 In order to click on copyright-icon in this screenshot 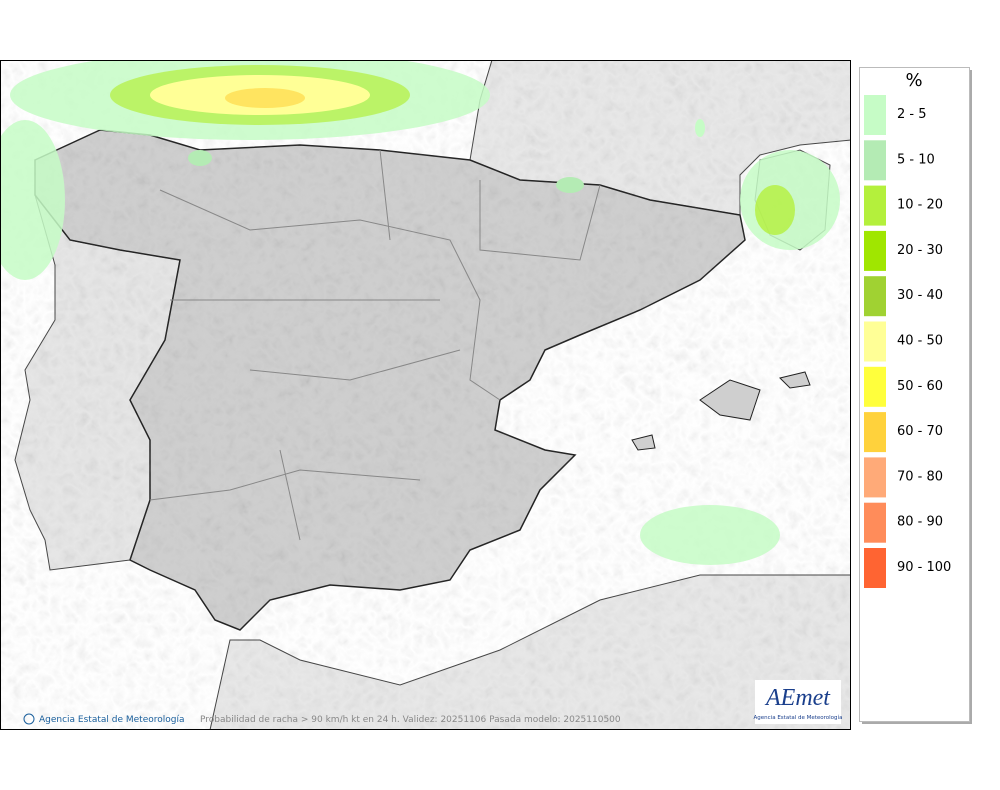, I will do `click(29, 719)`.